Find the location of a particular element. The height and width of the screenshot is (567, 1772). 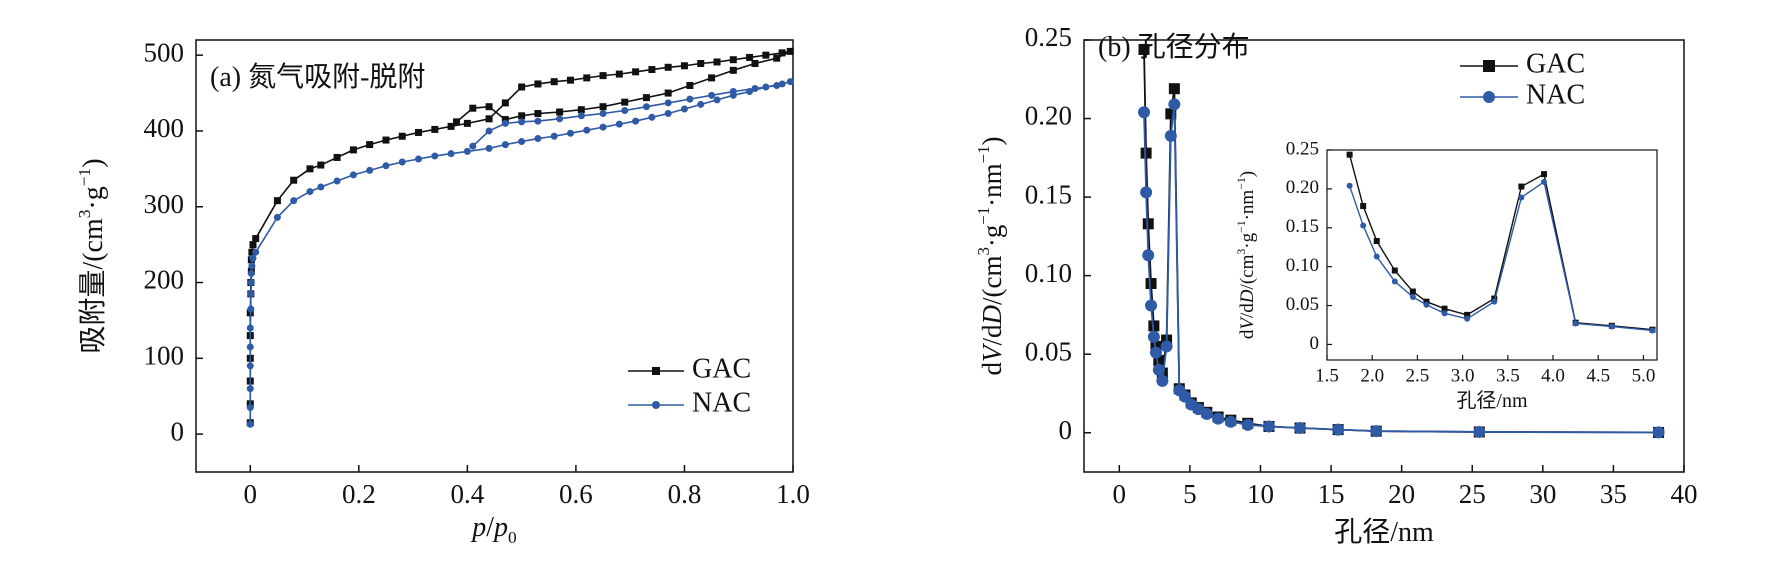

x-tick-label: 20 is located at coordinates (1401, 494).